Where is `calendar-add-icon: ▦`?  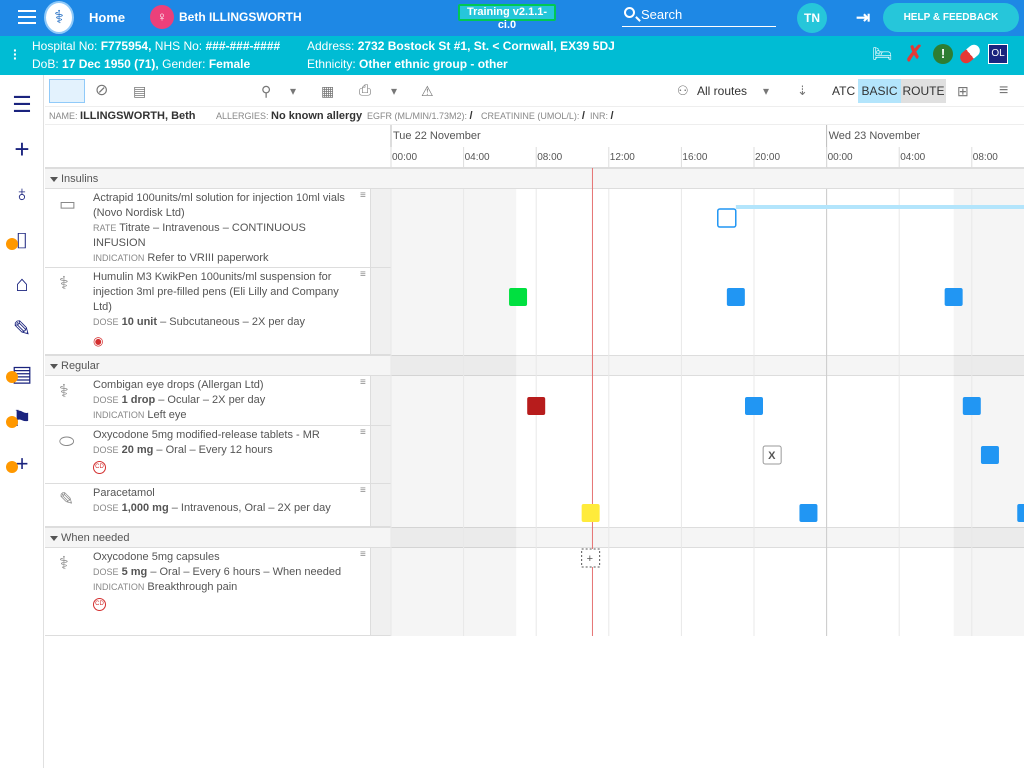
calendar-add-icon: ▦ is located at coordinates (328, 91).